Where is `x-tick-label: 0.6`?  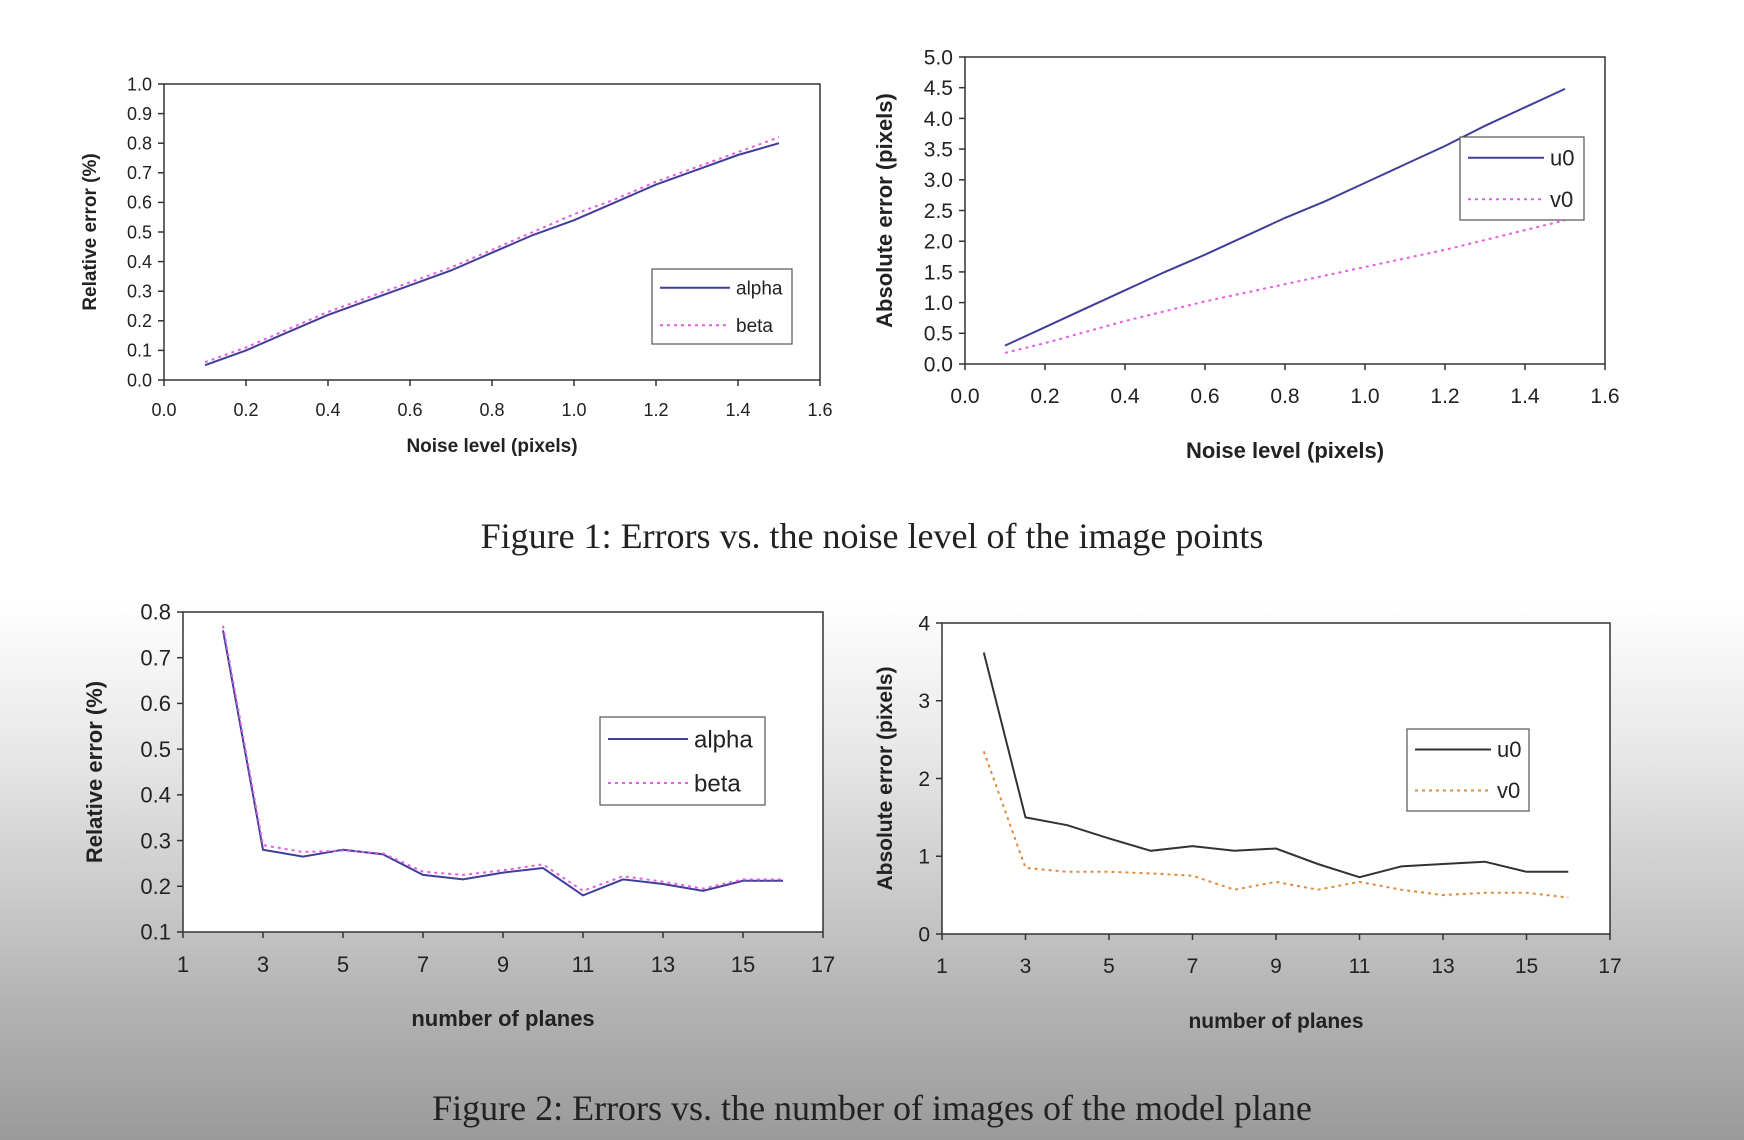
x-tick-label: 0.6 is located at coordinates (1204, 396).